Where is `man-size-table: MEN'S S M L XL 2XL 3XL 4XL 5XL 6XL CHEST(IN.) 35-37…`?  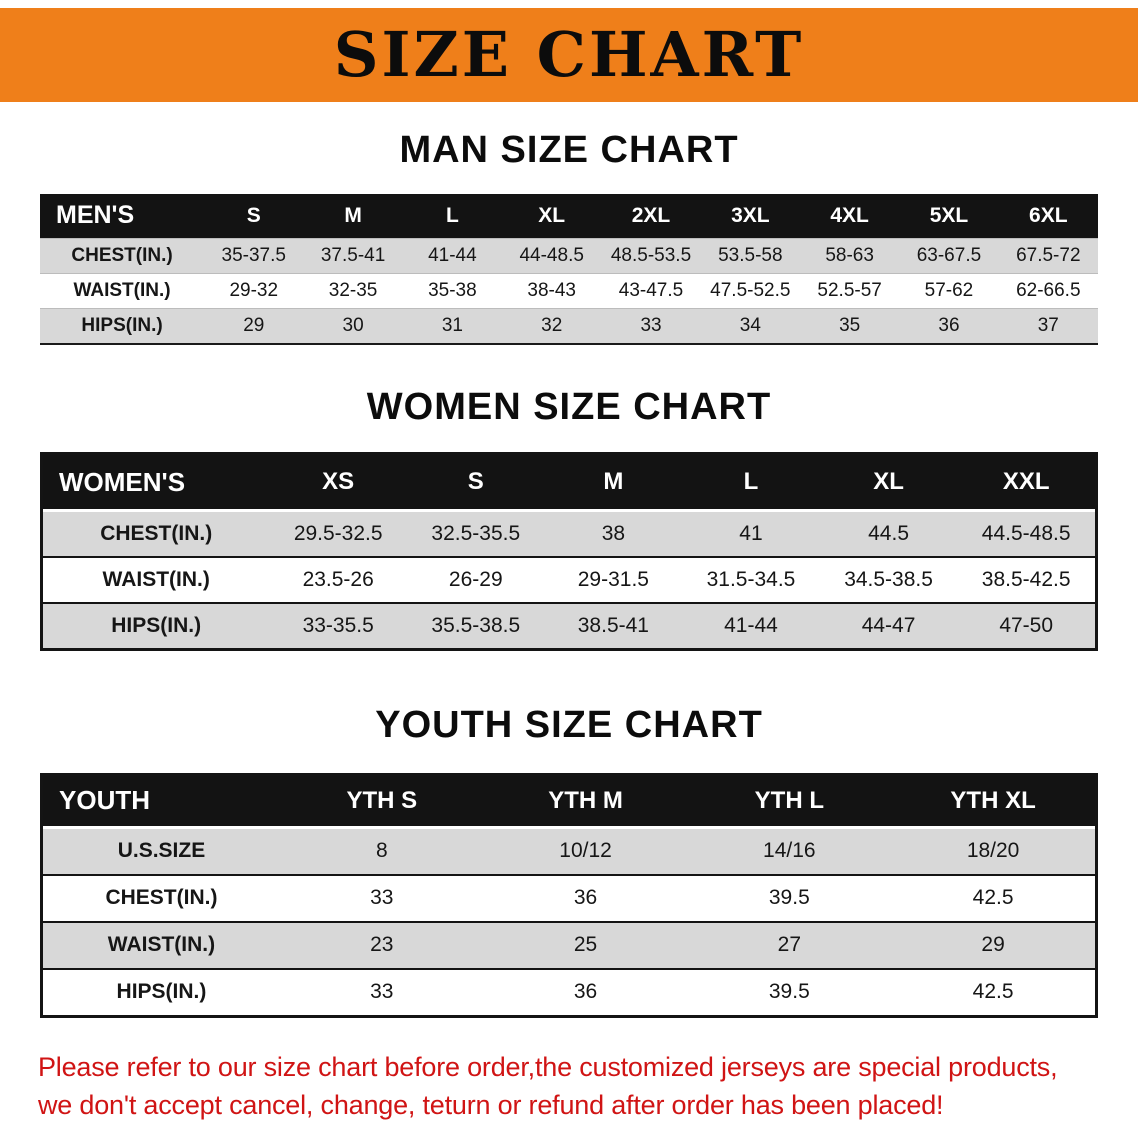 man-size-table: MEN'S S M L XL 2XL 3XL 4XL 5XL 6XL CHEST(IN.) 35-37… is located at coordinates (569, 269).